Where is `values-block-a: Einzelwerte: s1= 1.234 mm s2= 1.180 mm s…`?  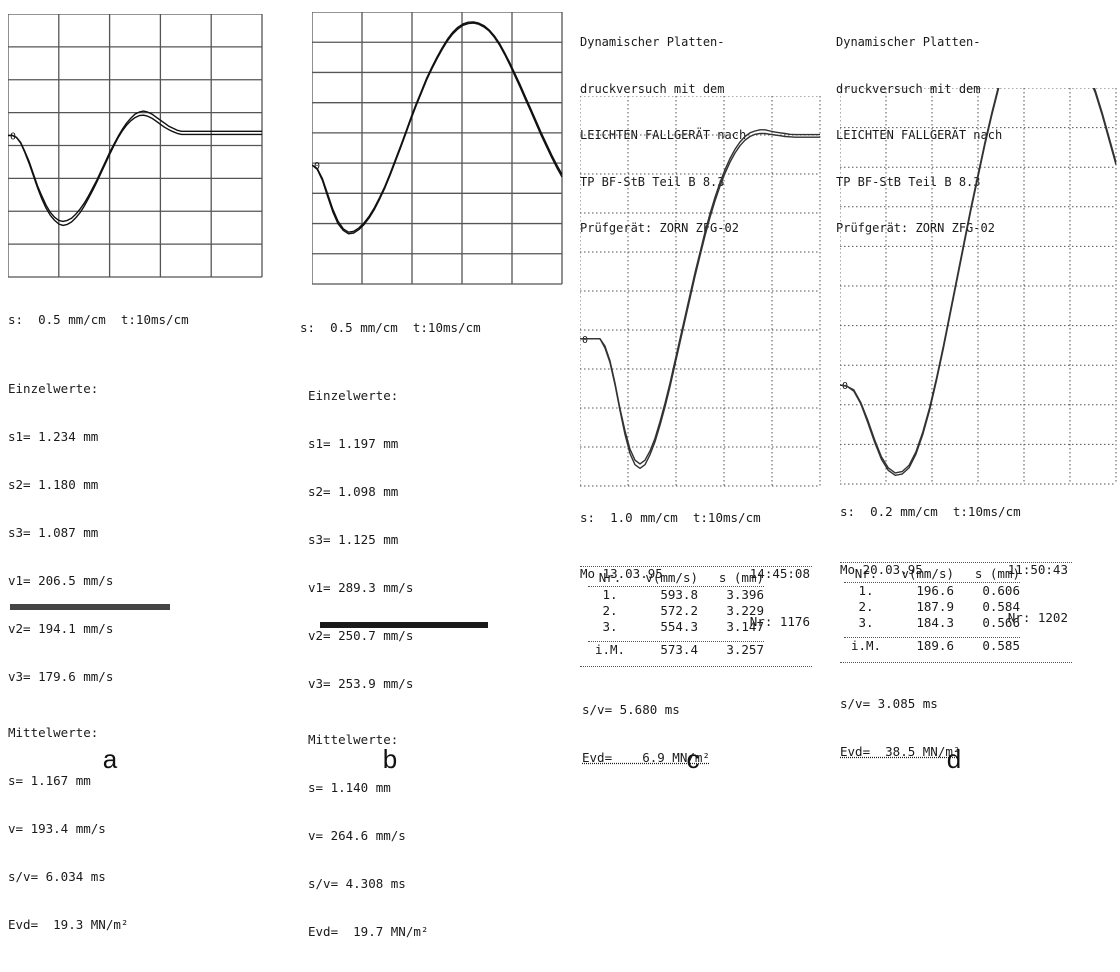 values-block-a: Einzelwerte: s1= 1.234 mm s2= 1.180 mm s… is located at coordinates (68, 657).